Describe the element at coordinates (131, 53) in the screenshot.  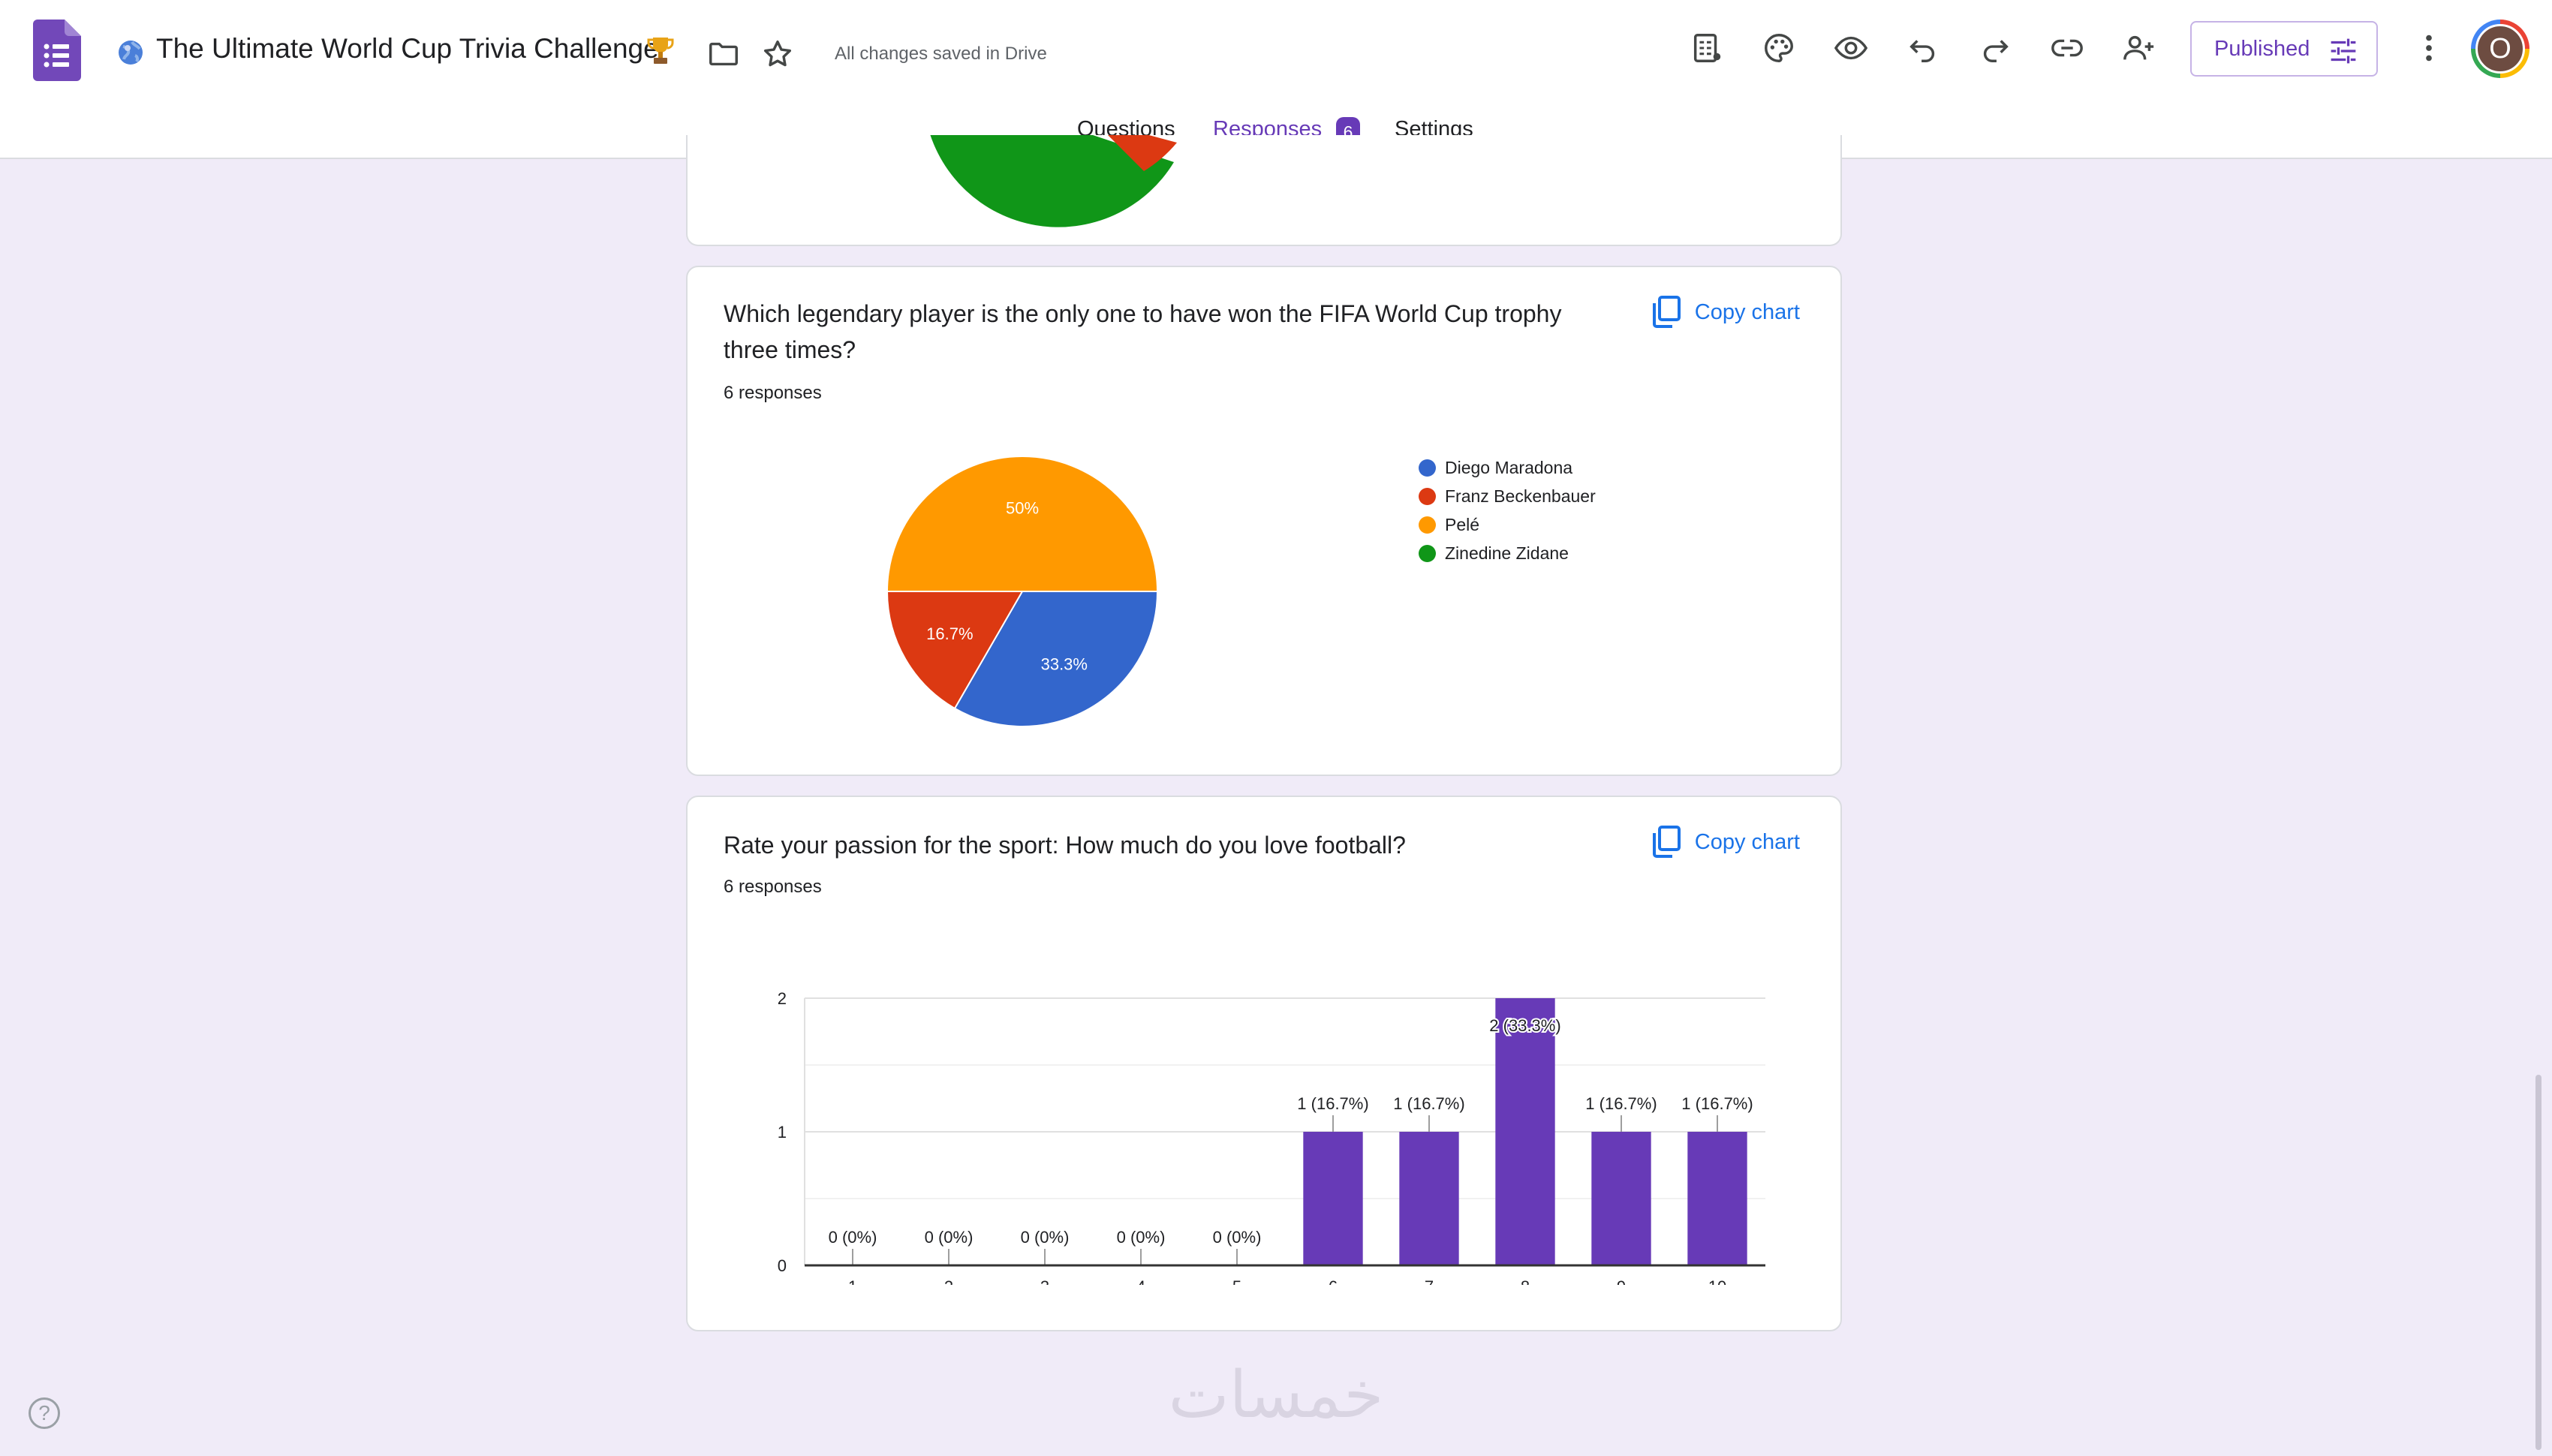
I see `globe-icon` at that location.